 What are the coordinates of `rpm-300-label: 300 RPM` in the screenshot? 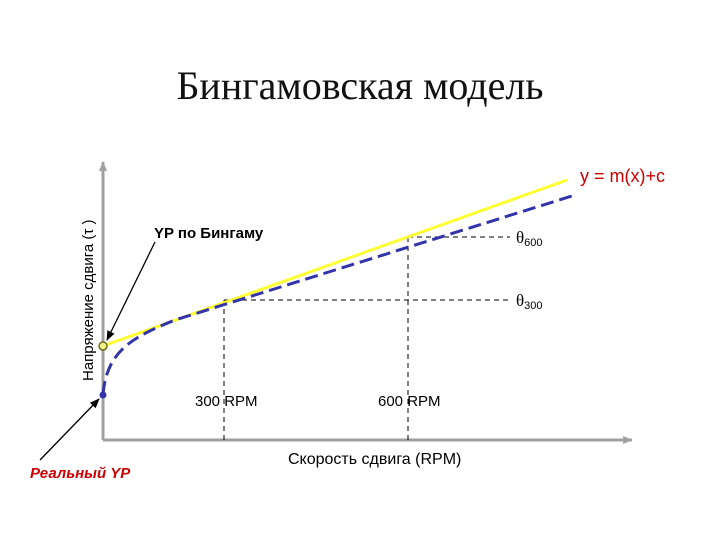 It's located at (226, 401).